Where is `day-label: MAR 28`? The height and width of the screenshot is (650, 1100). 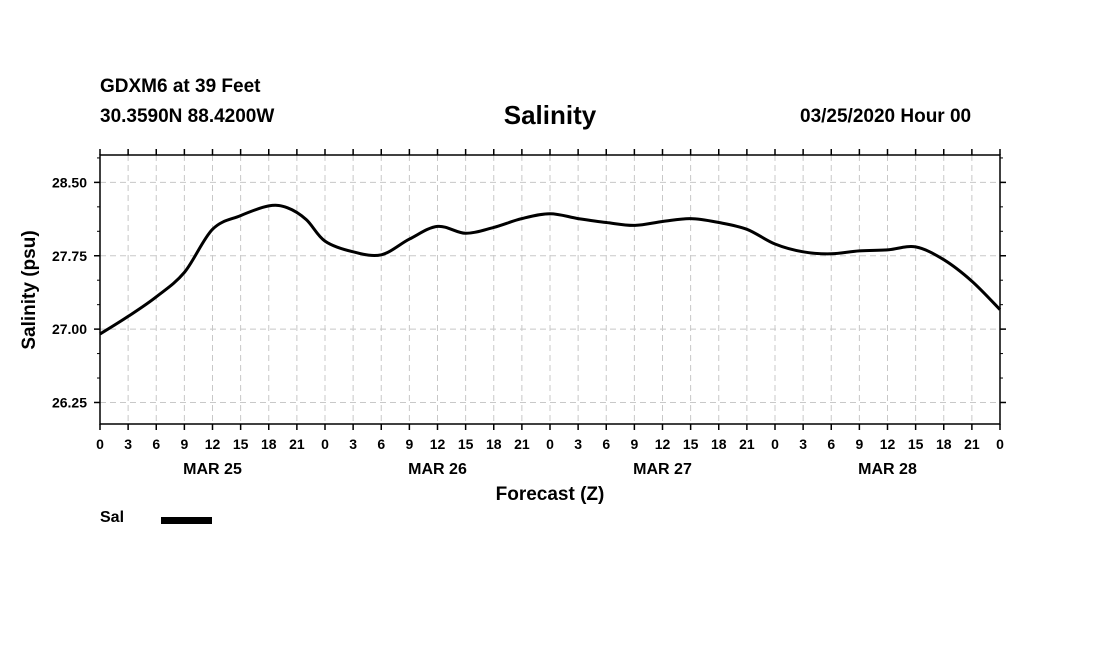 day-label: MAR 28 is located at coordinates (887, 469).